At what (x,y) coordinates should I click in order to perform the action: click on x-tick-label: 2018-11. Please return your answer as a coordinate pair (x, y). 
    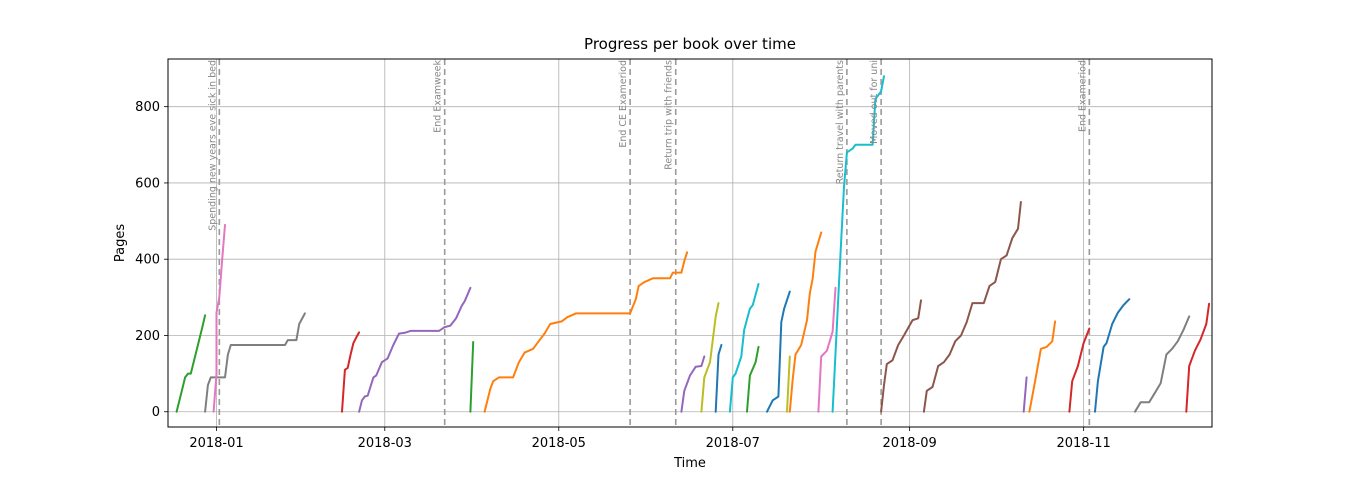
    Looking at the image, I should click on (1083, 443).